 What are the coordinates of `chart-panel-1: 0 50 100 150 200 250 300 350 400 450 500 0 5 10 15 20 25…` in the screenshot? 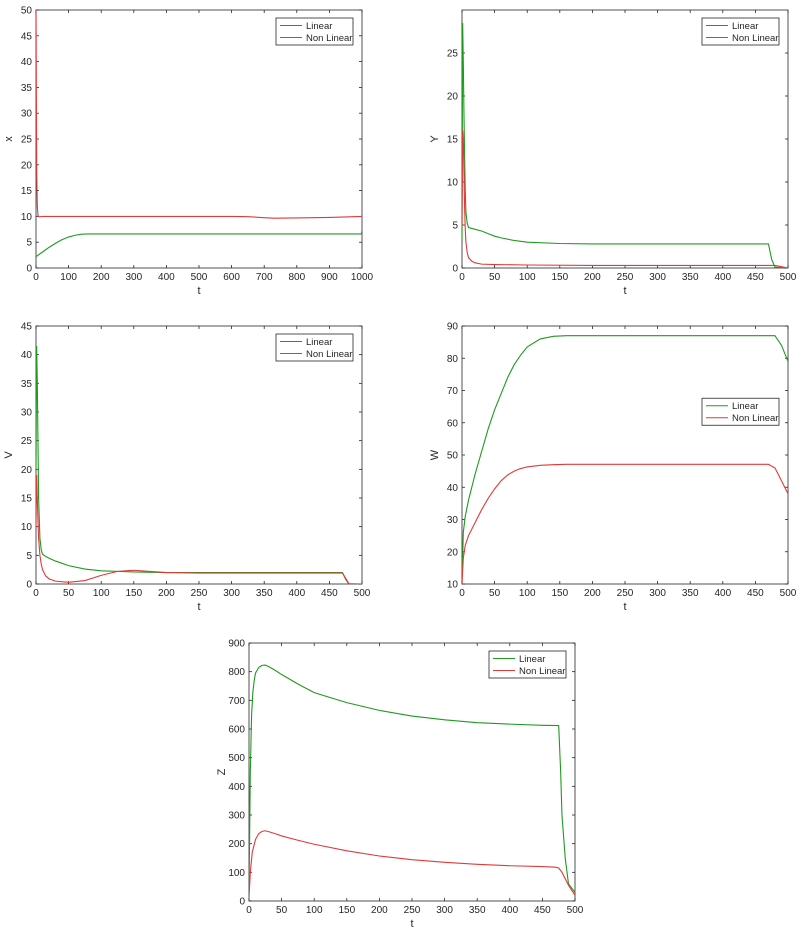 It's located at (613, 153).